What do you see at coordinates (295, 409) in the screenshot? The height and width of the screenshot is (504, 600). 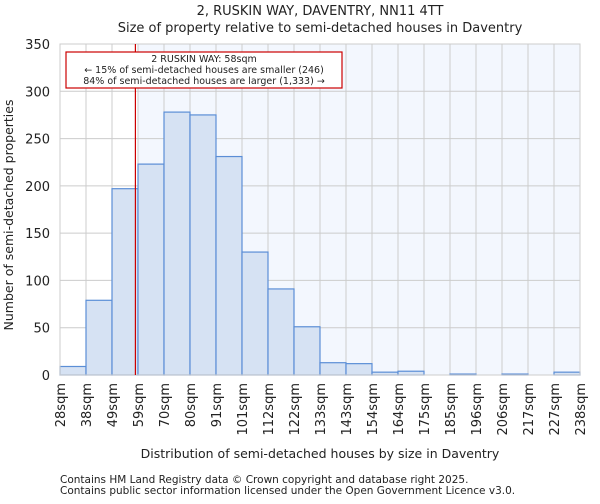 I see `x-tick-label: 122sqm` at bounding box center [295, 409].